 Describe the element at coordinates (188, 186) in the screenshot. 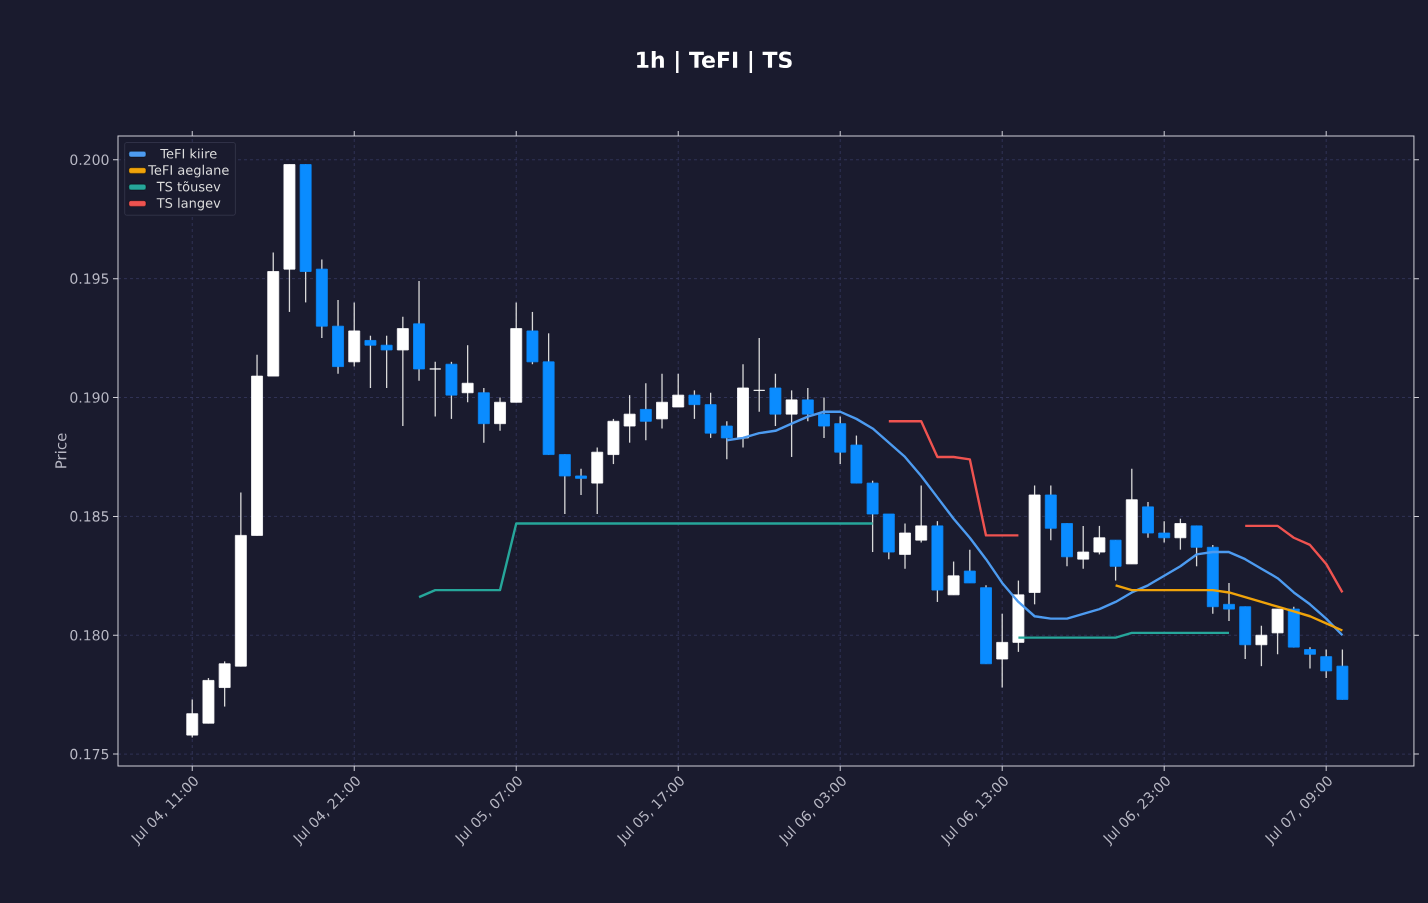

I see `legend-label: TS tõusev` at that location.